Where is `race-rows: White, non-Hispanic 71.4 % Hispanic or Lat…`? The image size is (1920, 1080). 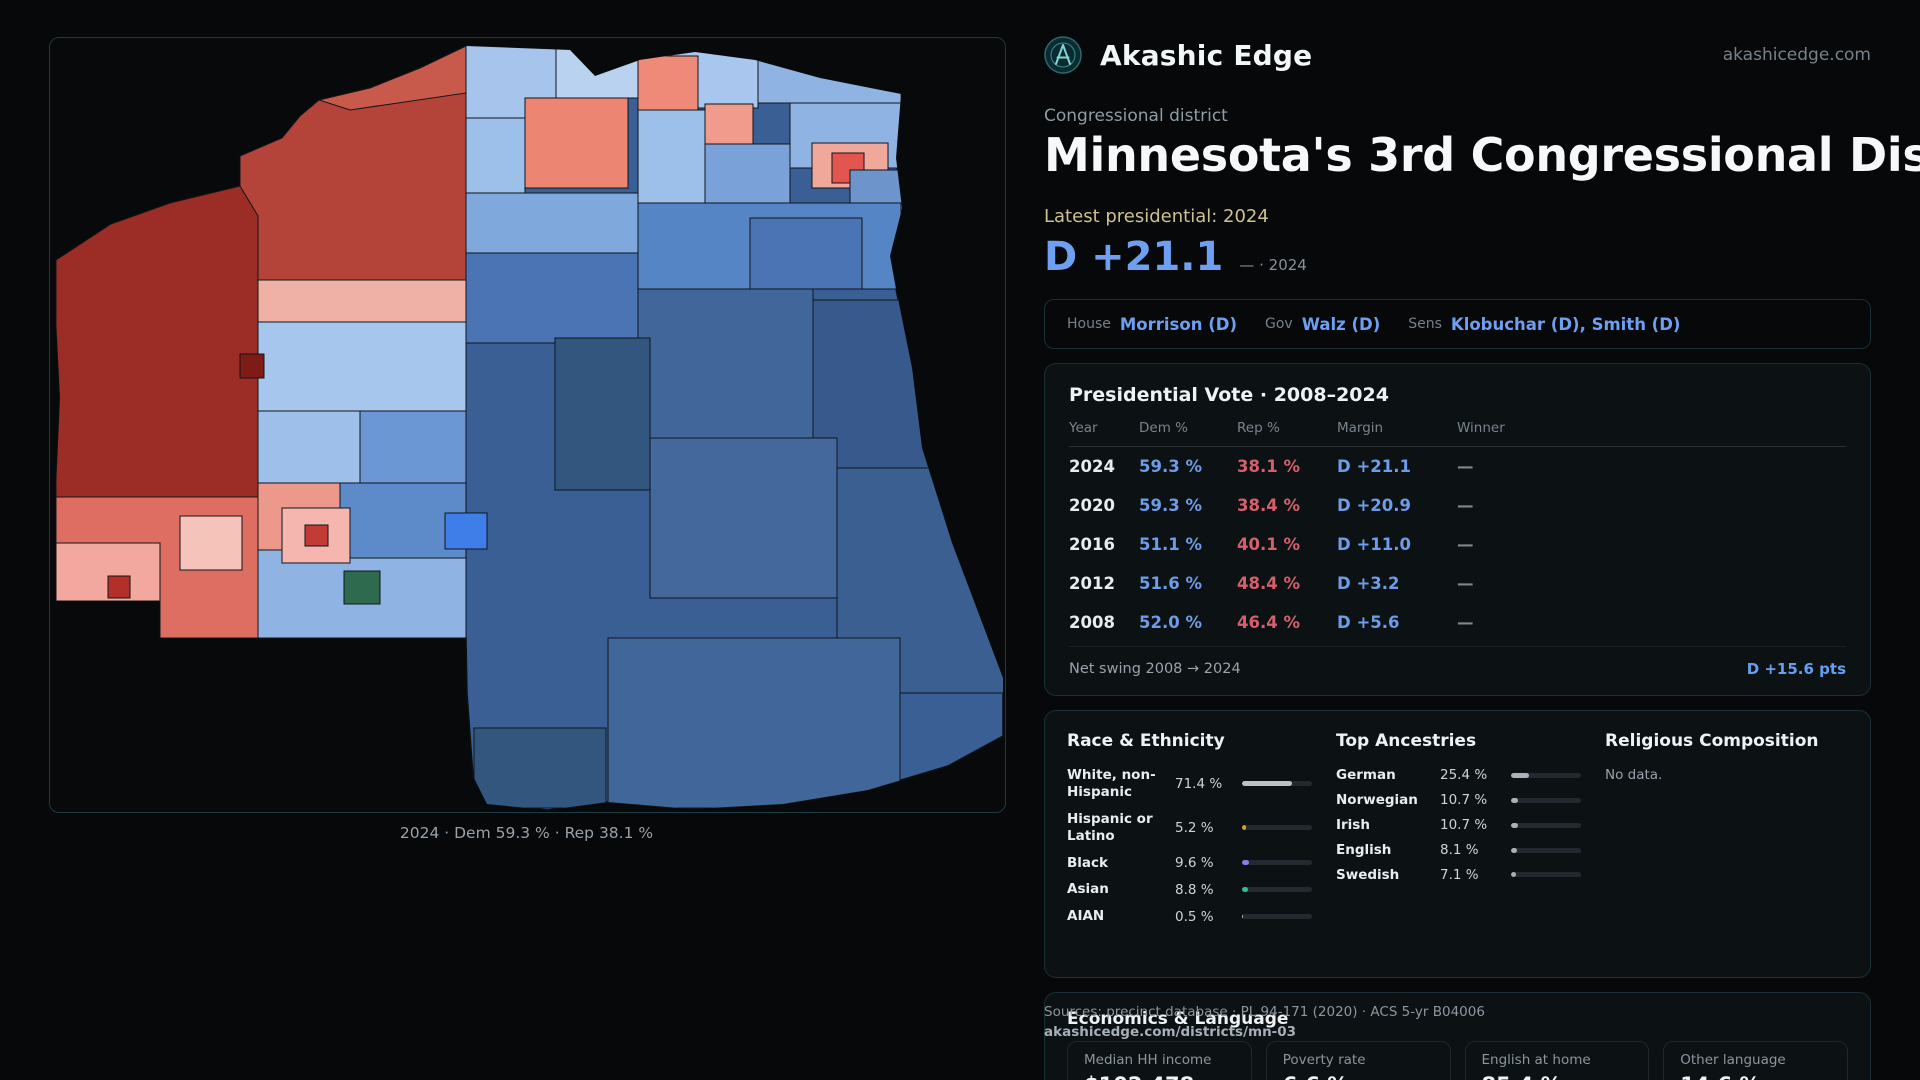
race-rows: White, non-Hispanic 71.4 % Hispanic or Lat… is located at coordinates (1189, 846).